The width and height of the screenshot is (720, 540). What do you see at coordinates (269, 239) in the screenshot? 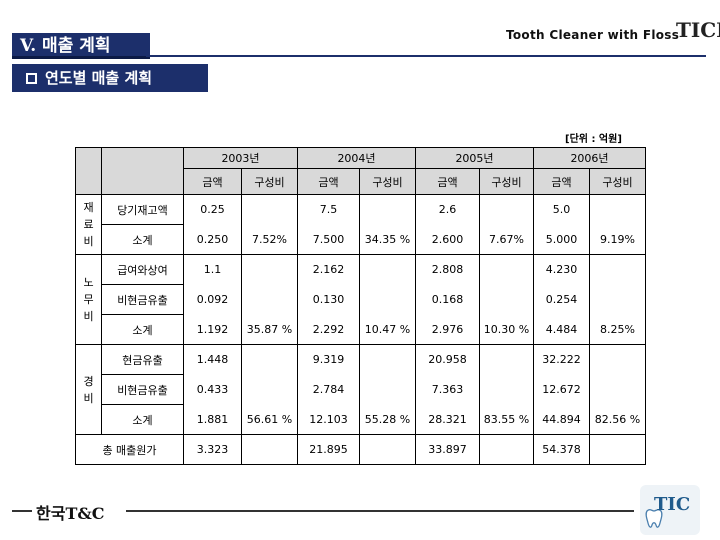
I see `ratio-cell: 7.52%` at bounding box center [269, 239].